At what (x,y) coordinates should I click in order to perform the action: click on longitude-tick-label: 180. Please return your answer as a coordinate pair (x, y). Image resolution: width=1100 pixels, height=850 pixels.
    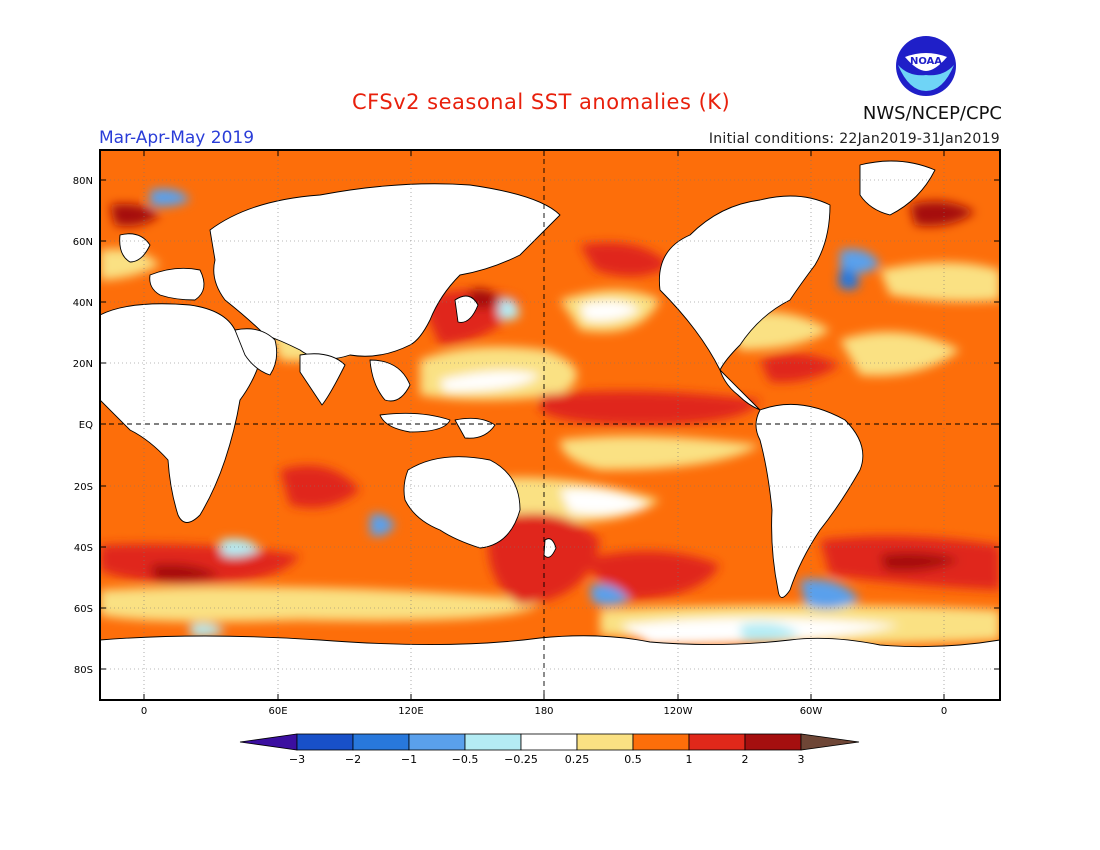
    Looking at the image, I should click on (543, 711).